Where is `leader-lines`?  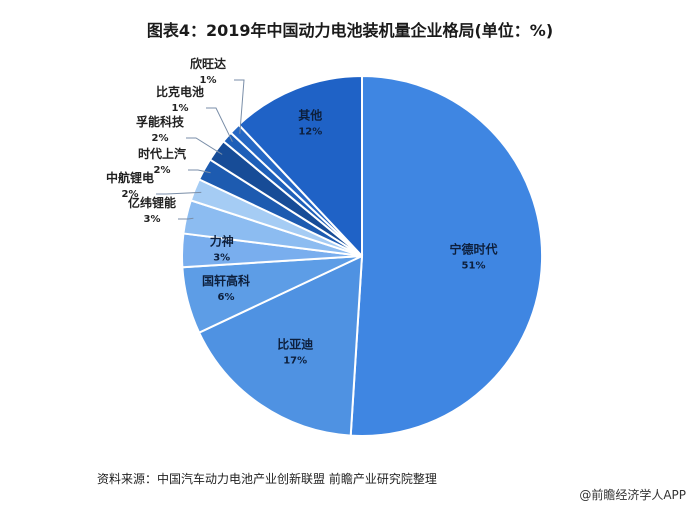
leader-lines is located at coordinates (200, 149).